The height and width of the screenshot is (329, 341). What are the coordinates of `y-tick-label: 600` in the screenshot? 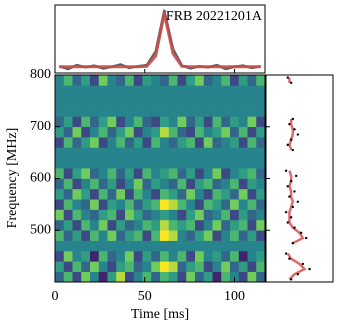 It's located at (40, 178).